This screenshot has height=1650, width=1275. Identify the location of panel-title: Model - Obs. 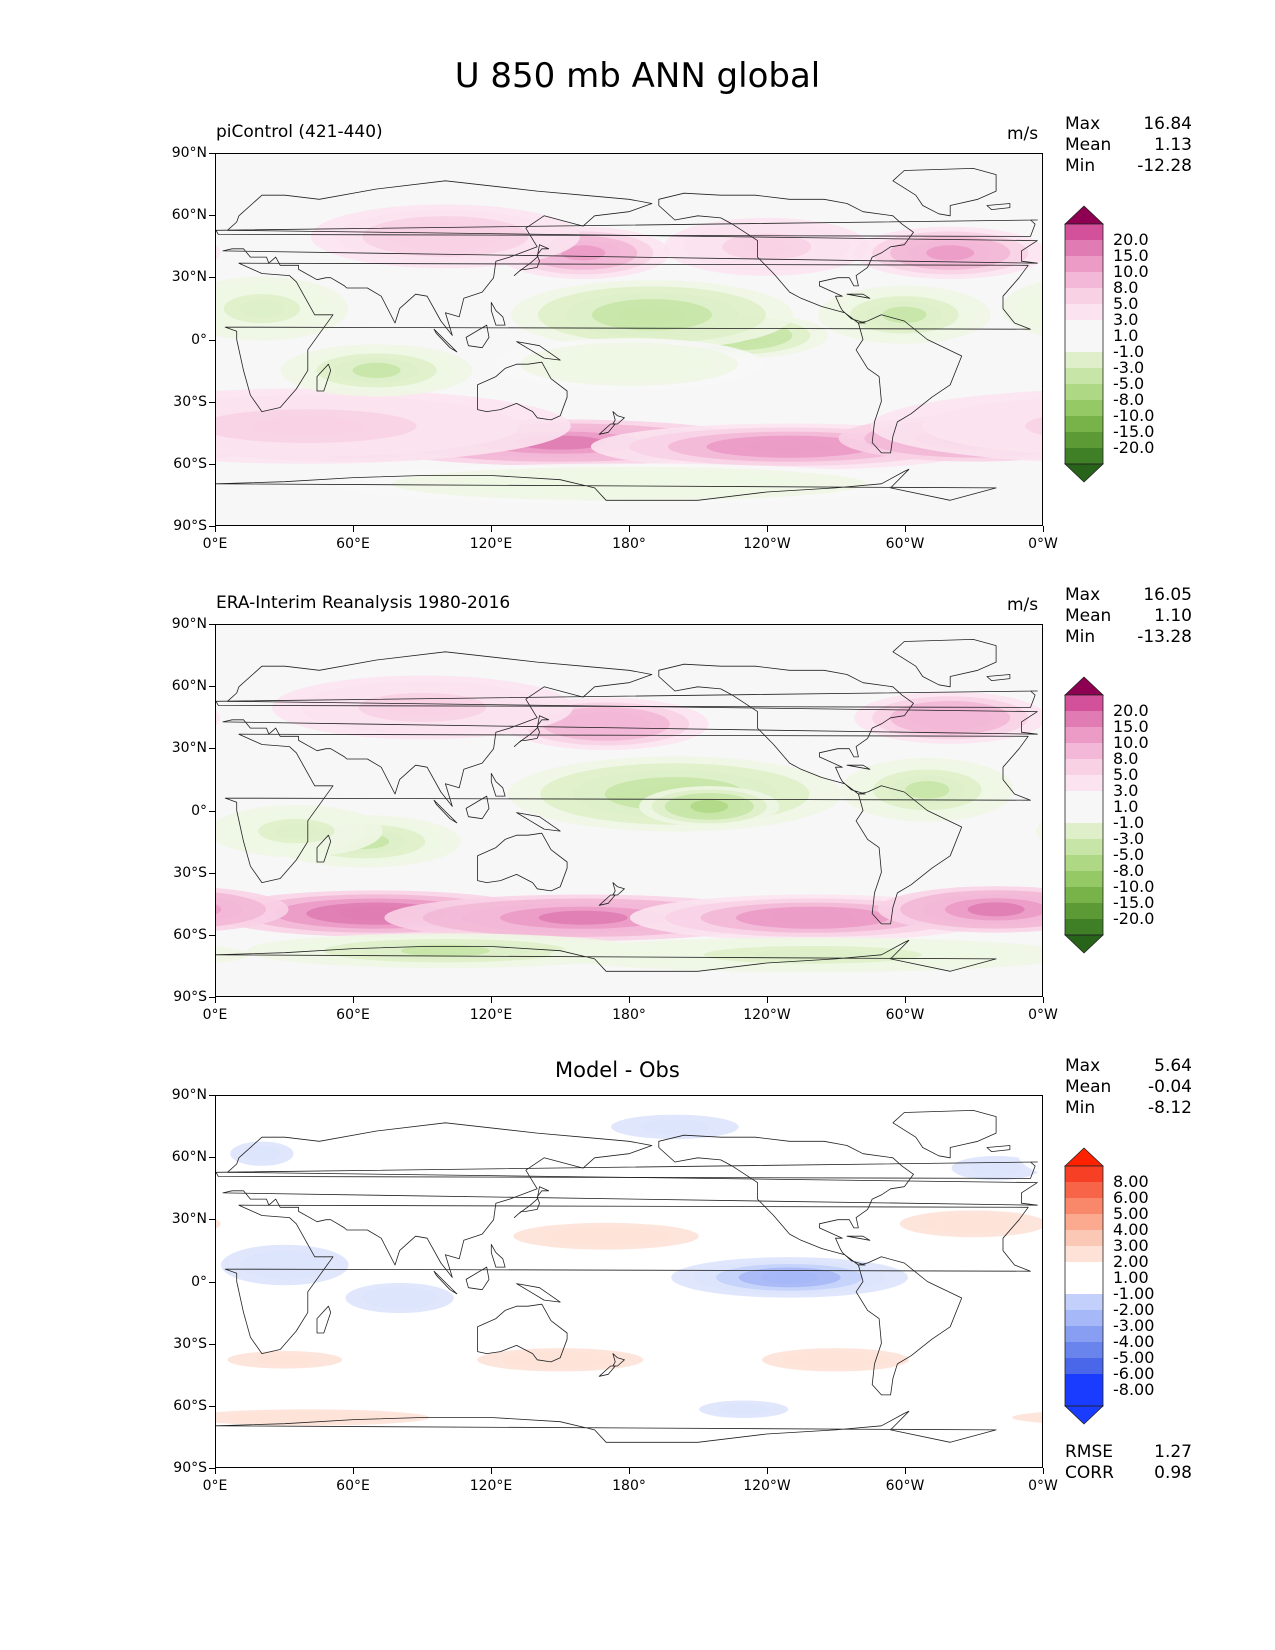
(617, 1070).